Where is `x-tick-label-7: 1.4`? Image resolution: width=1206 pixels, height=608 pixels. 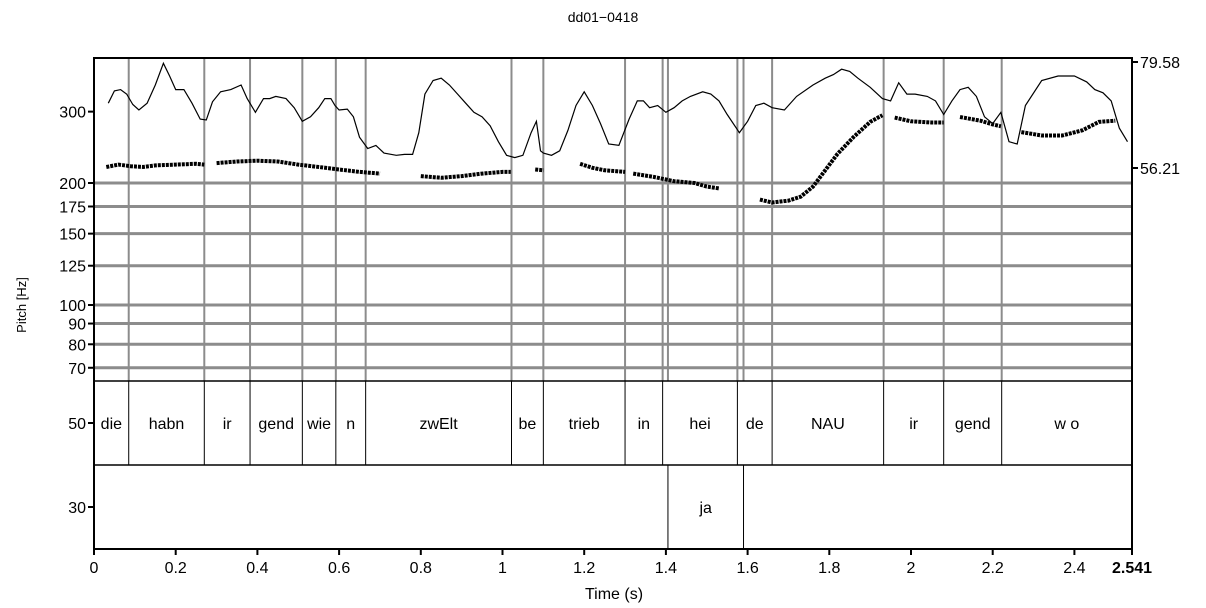
x-tick-label-7: 1.4 is located at coordinates (666, 568).